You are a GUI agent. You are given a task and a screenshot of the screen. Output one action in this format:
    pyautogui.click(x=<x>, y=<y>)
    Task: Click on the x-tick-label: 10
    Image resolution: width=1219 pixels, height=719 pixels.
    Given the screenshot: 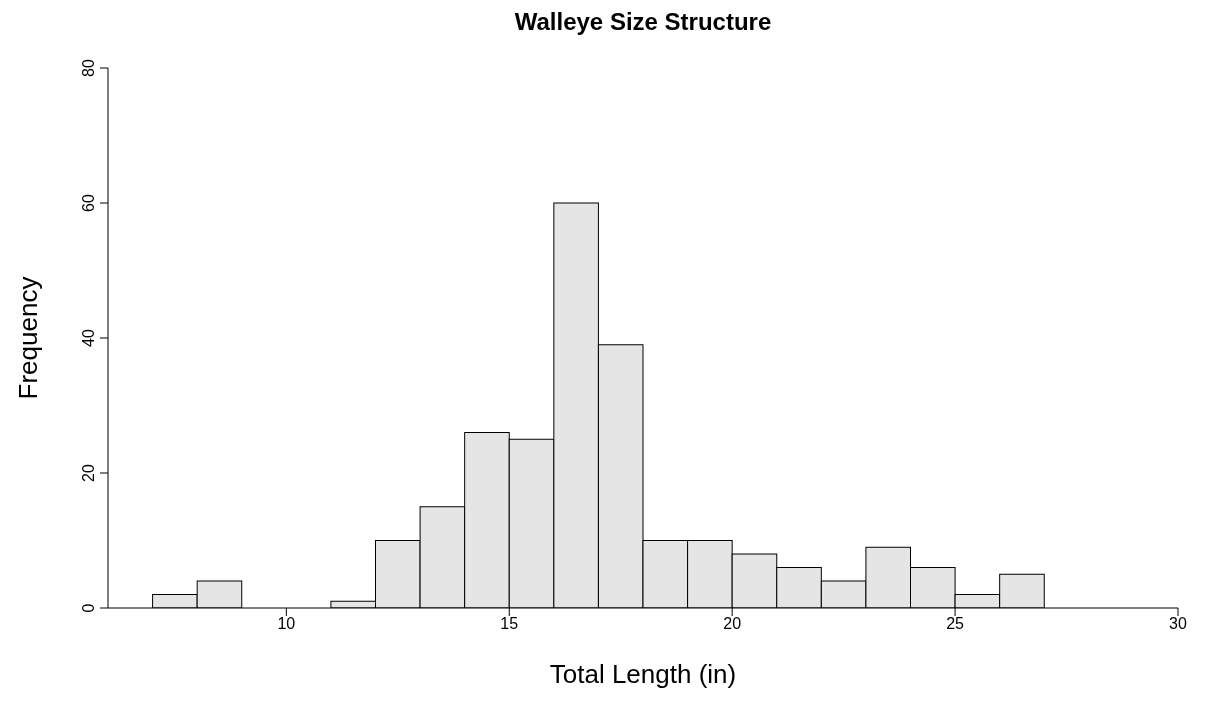 What is the action you would take?
    pyautogui.click(x=286, y=624)
    